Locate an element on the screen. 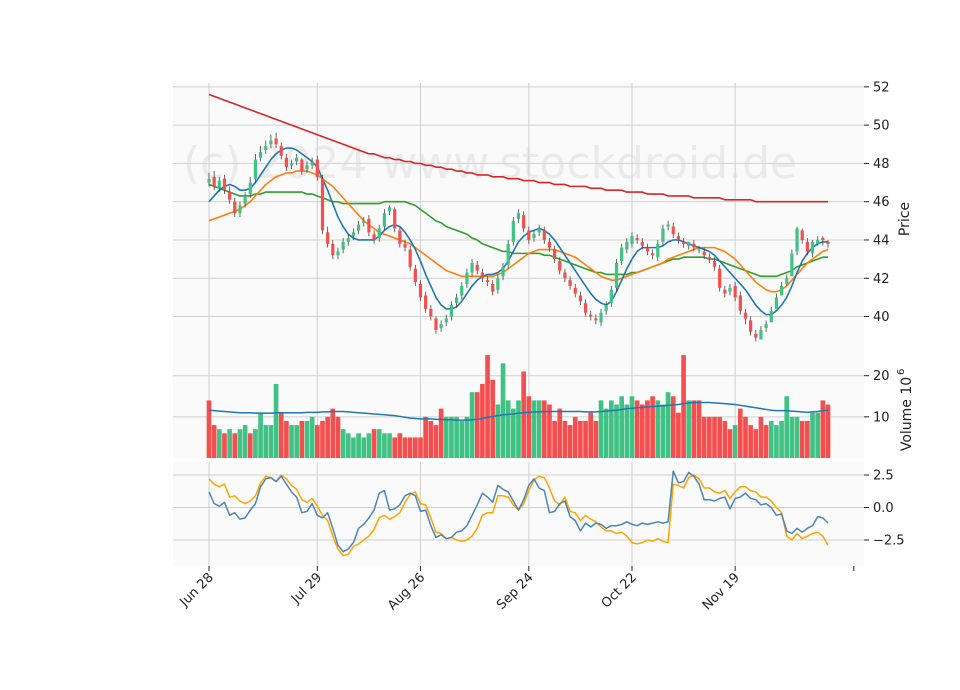 The height and width of the screenshot is (690, 960). price-axis-label: Price is located at coordinates (905, 219).